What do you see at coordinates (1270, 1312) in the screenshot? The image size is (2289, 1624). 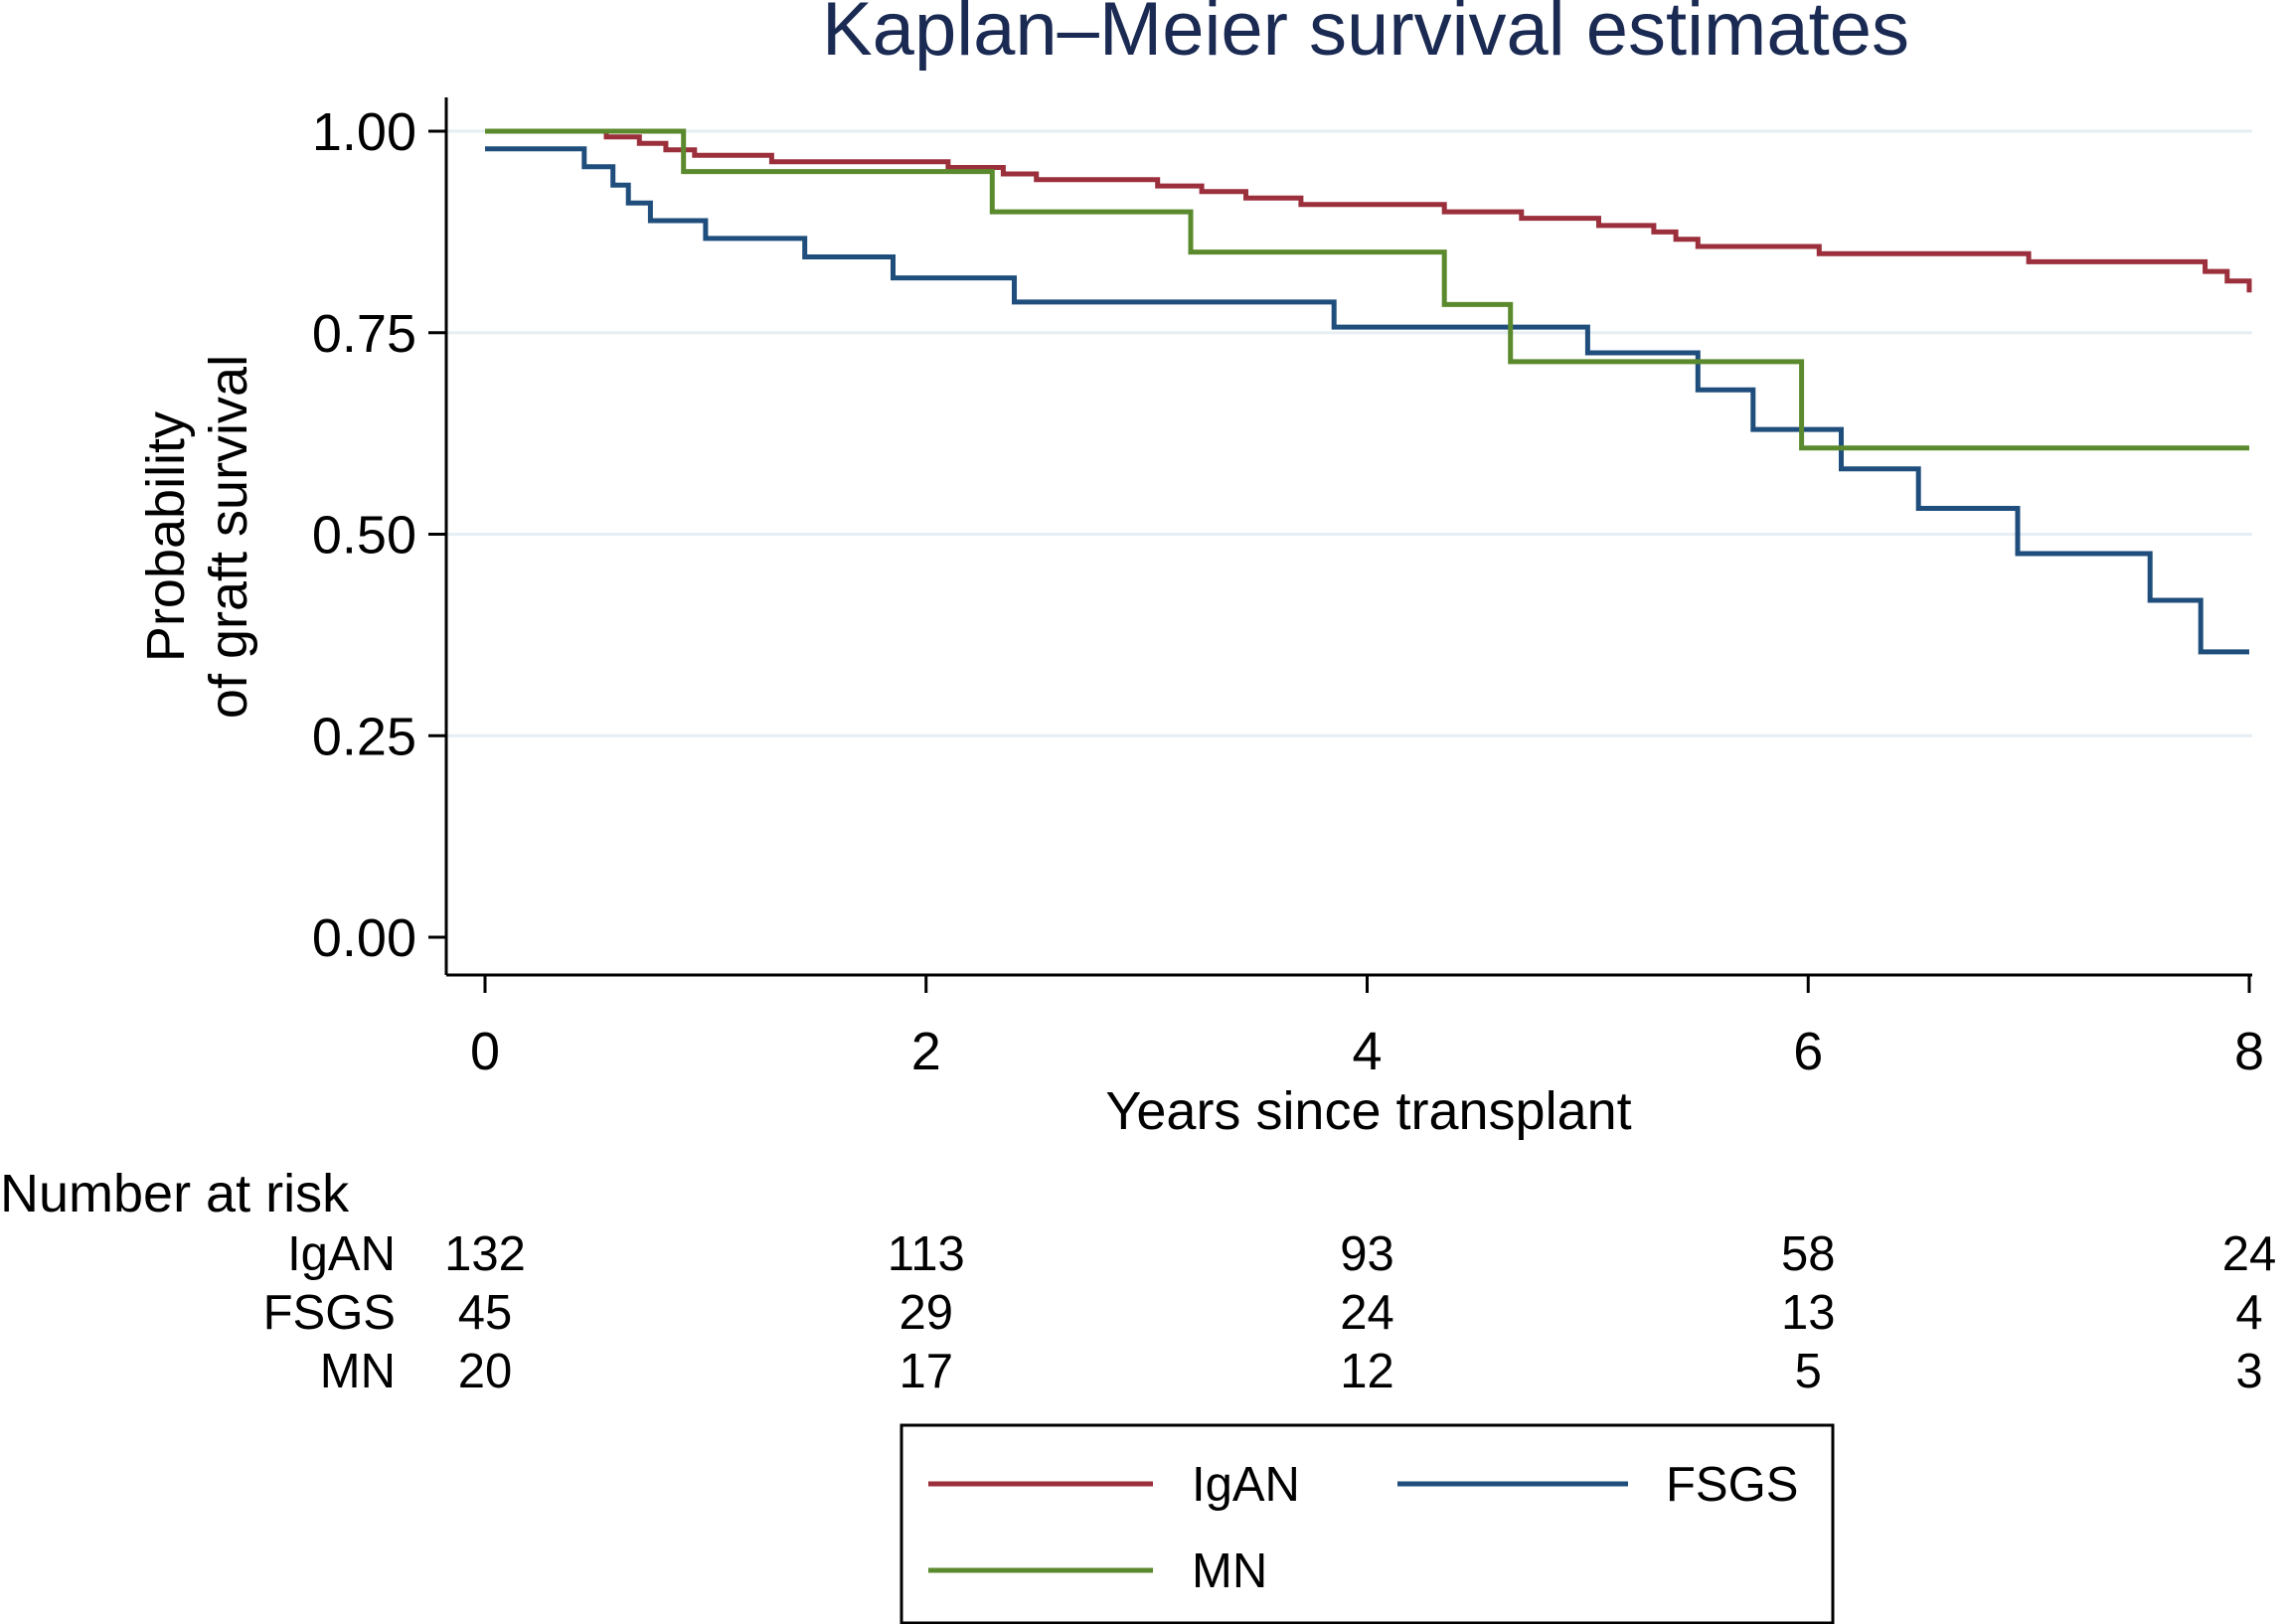 I see `risk-table: IgAN 132 113 93 58 24 FSGS 45 29 24 13 4 MN 20 17 12 5 3` at bounding box center [1270, 1312].